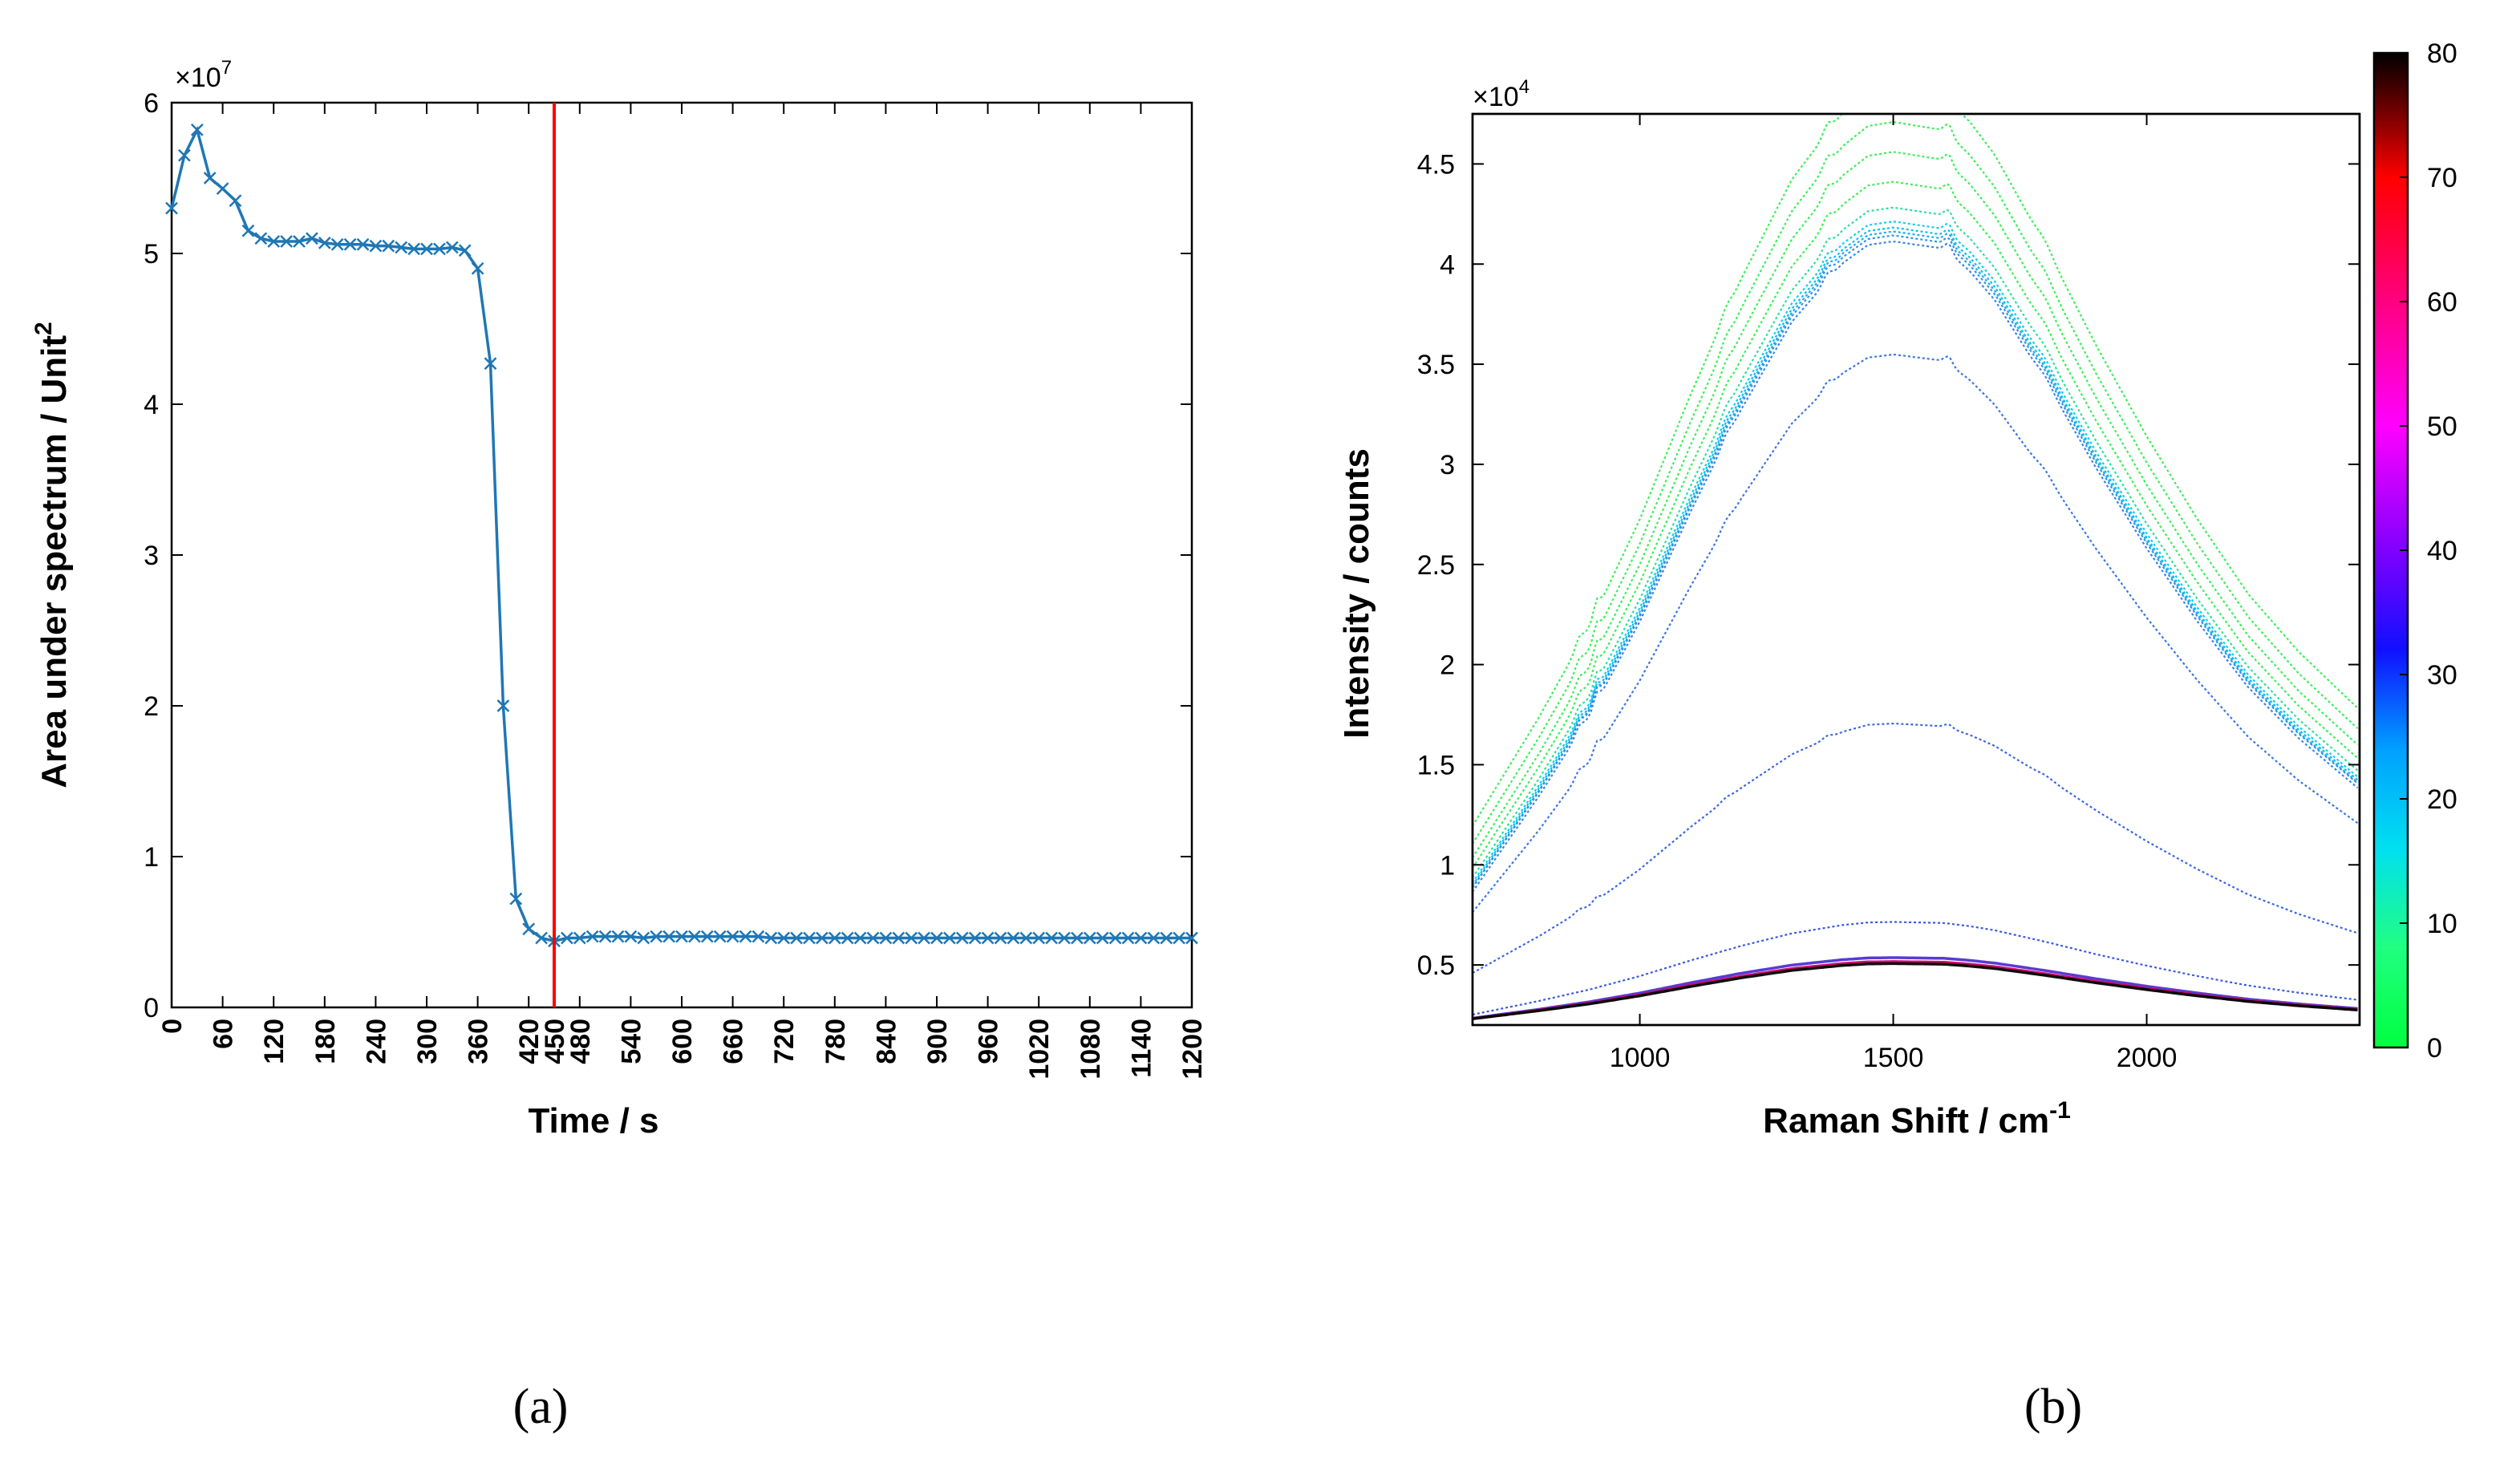  Describe the element at coordinates (1893, 1058) in the screenshot. I see `x-tick-label-b: 1500` at that location.